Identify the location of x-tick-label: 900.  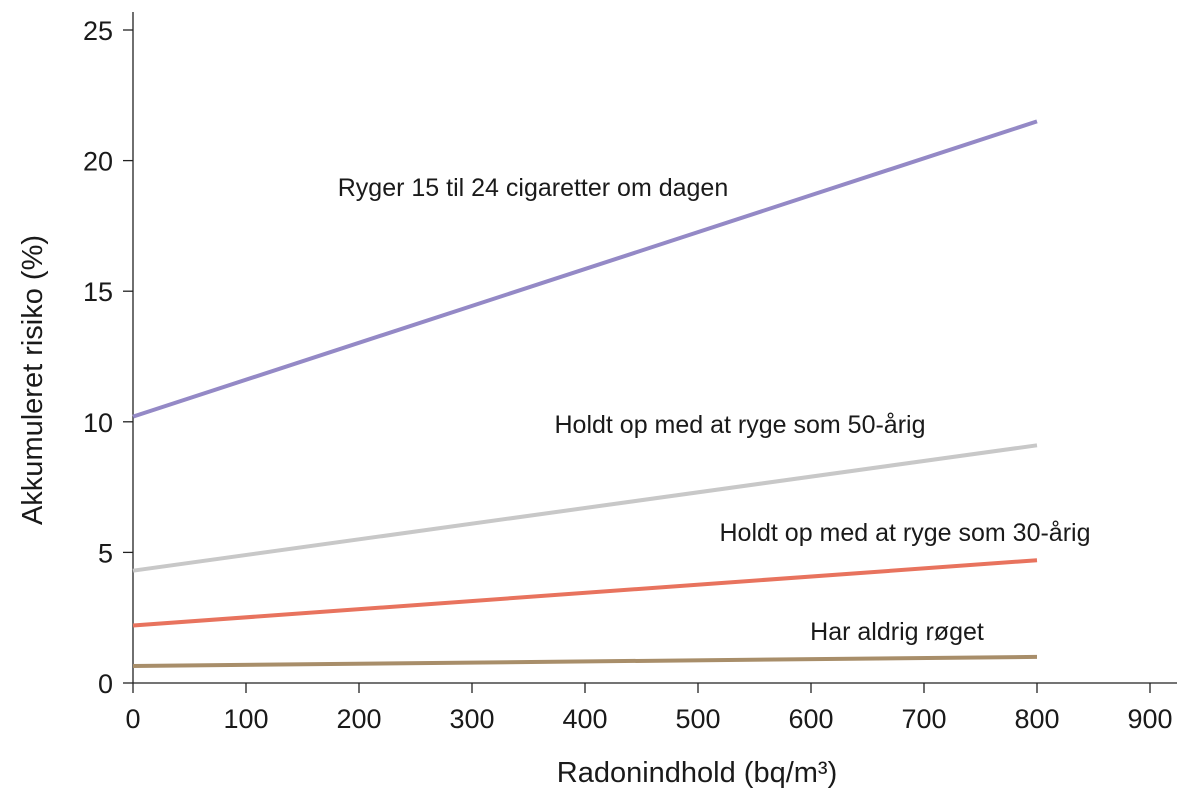
(1149, 719).